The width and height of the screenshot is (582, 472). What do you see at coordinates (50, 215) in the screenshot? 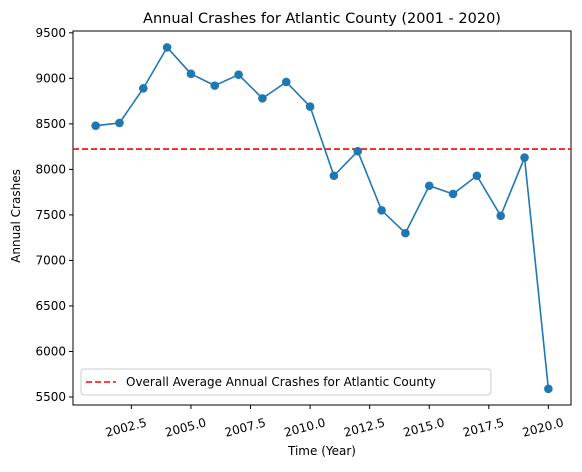
I see `y-tick-label: 7500` at bounding box center [50, 215].